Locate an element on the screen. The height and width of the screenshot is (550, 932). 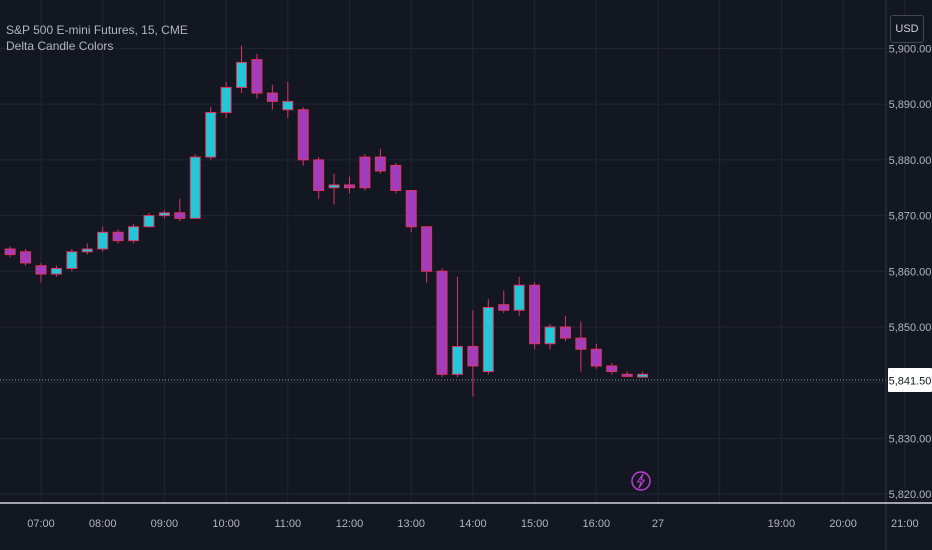
x-tick-label: 10:00 is located at coordinates (226, 524).